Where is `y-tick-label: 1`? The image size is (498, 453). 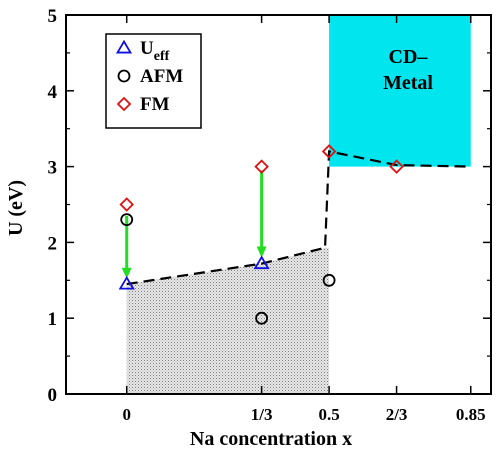
y-tick-label: 1 is located at coordinates (53, 319).